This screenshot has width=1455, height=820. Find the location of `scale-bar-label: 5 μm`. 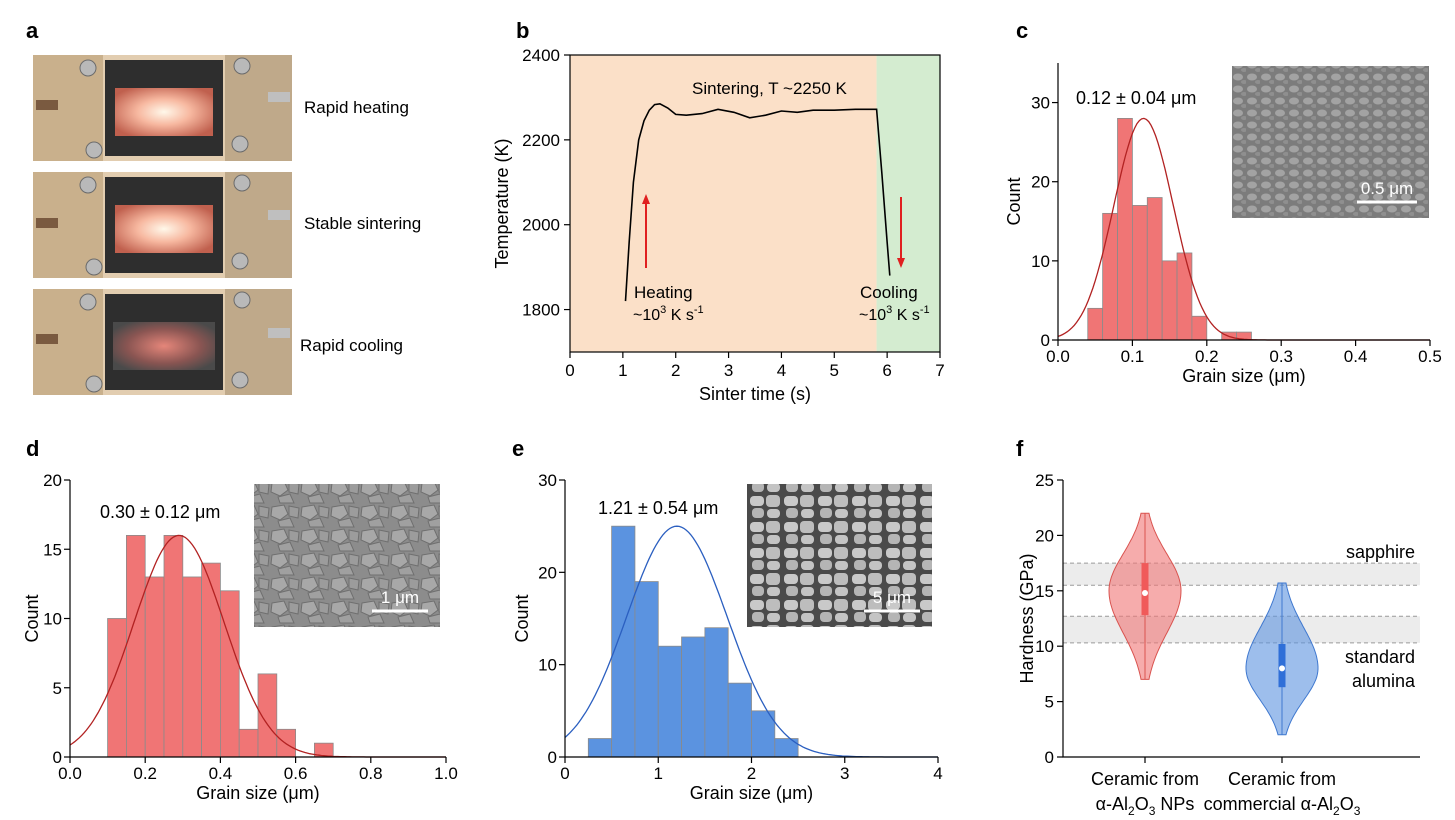

scale-bar-label: 5 μm is located at coordinates (892, 597).